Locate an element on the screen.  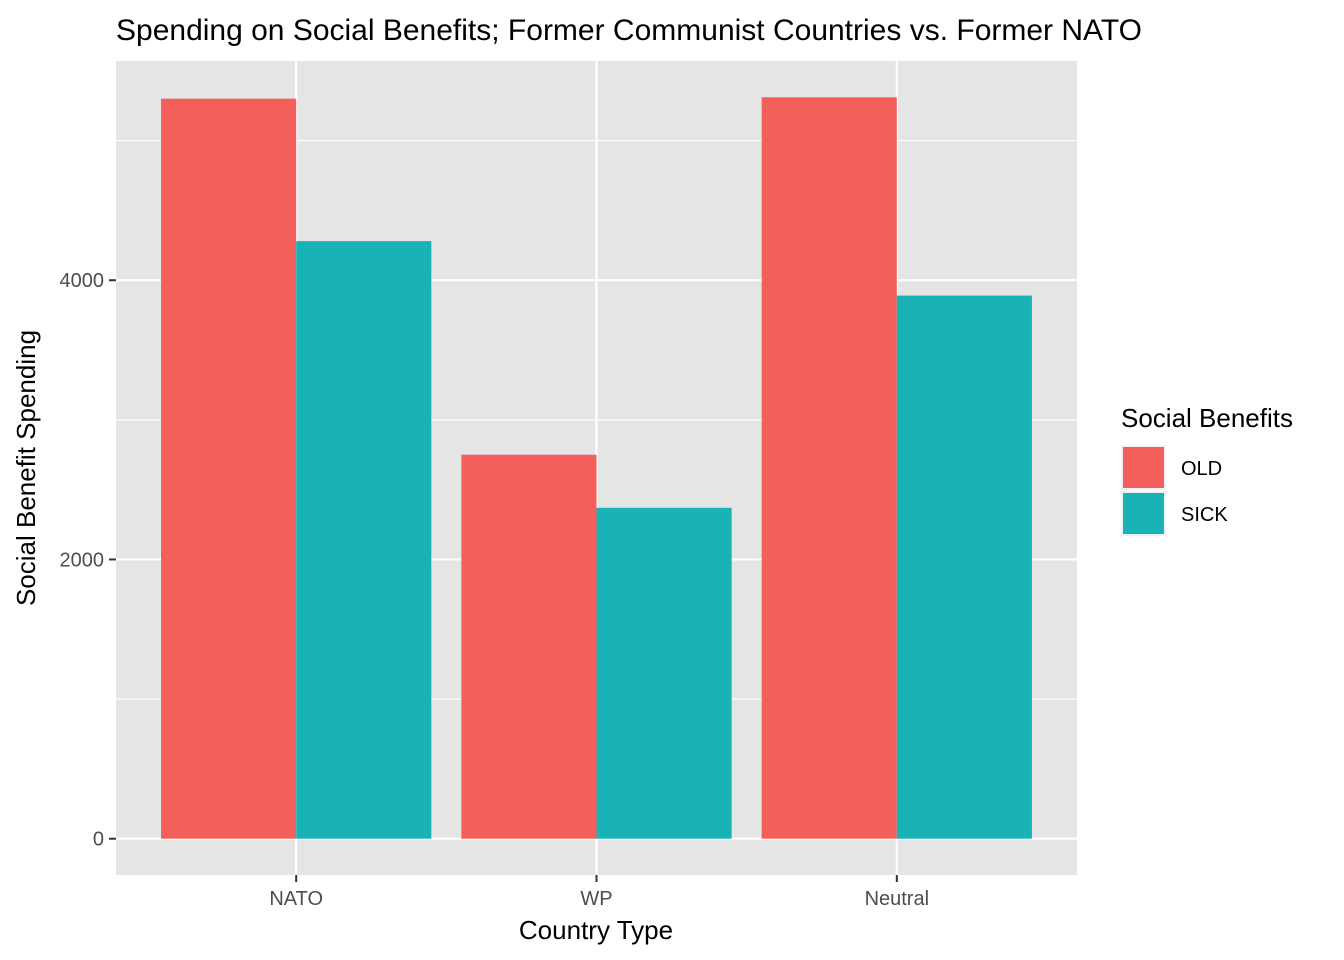
legend-label-sick: SICK is located at coordinates (1204, 515).